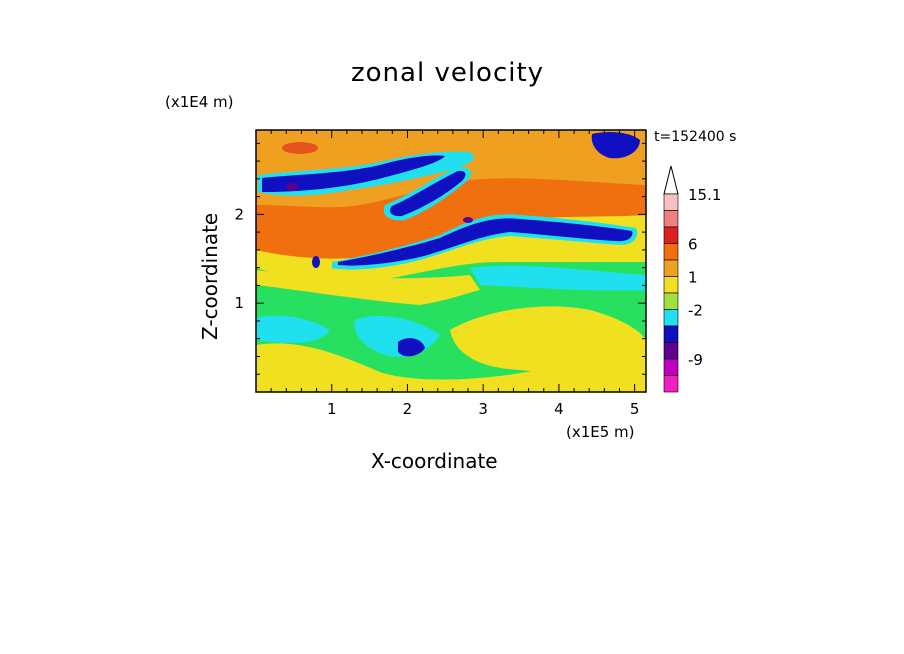 Image resolution: width=904 pixels, height=654 pixels. Describe the element at coordinates (704, 195) in the screenshot. I see `colorbar-label: 15.1` at that location.